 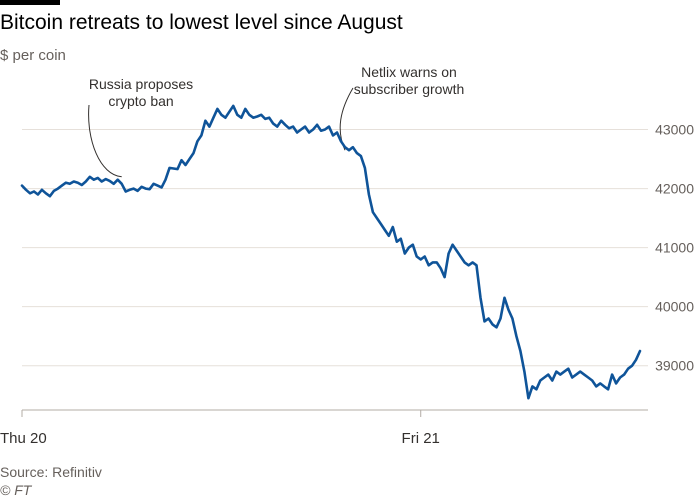 I want to click on y-tick-label: 39000, so click(x=674, y=366).